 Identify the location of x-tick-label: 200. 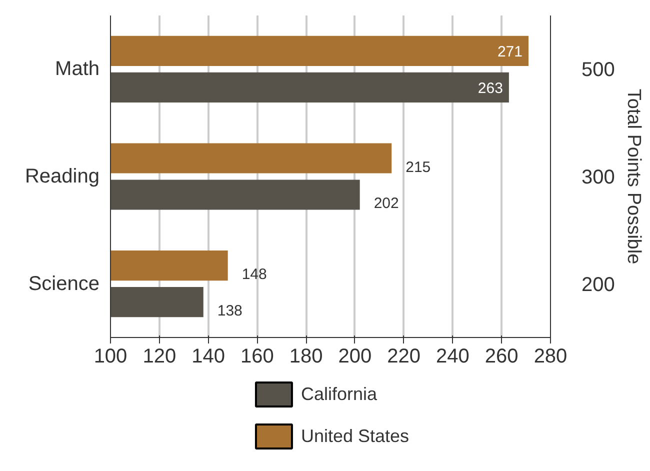
(355, 357).